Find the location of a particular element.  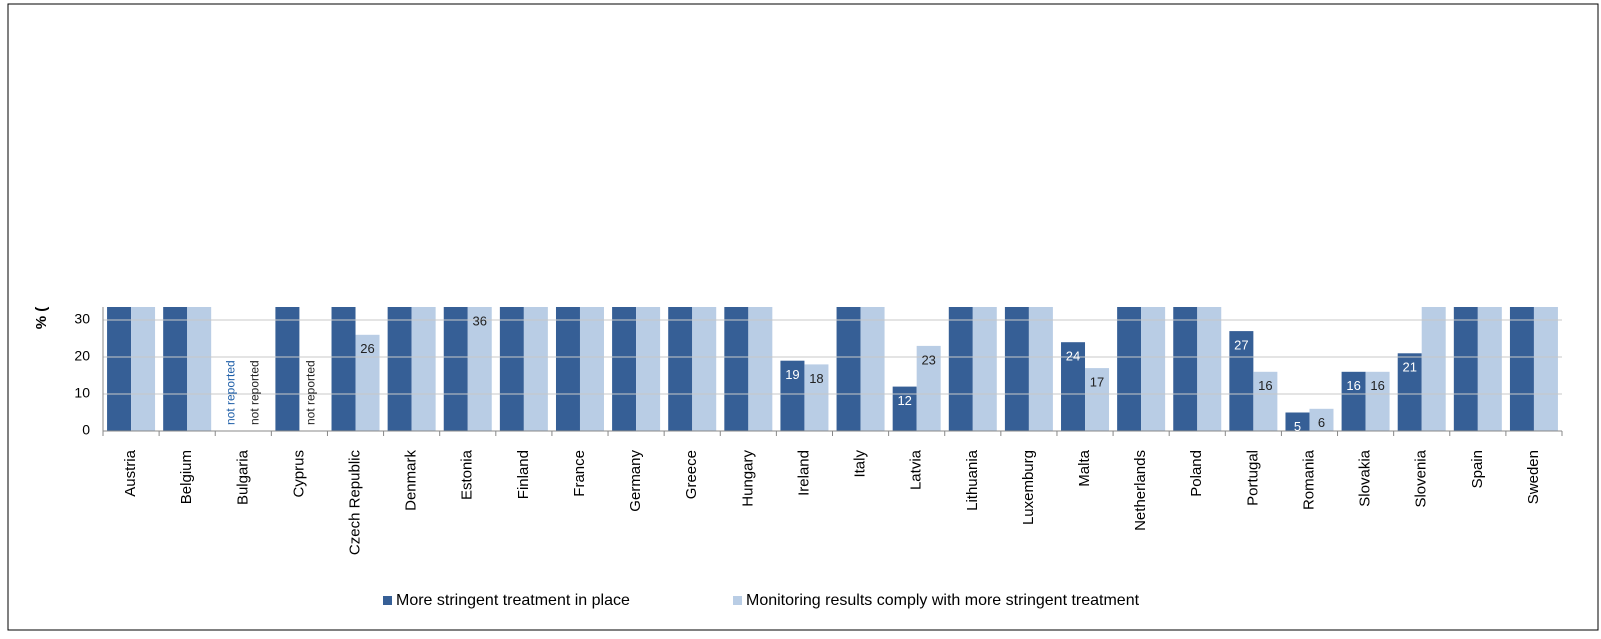

x-tick-label: Poland is located at coordinates (1196, 473).